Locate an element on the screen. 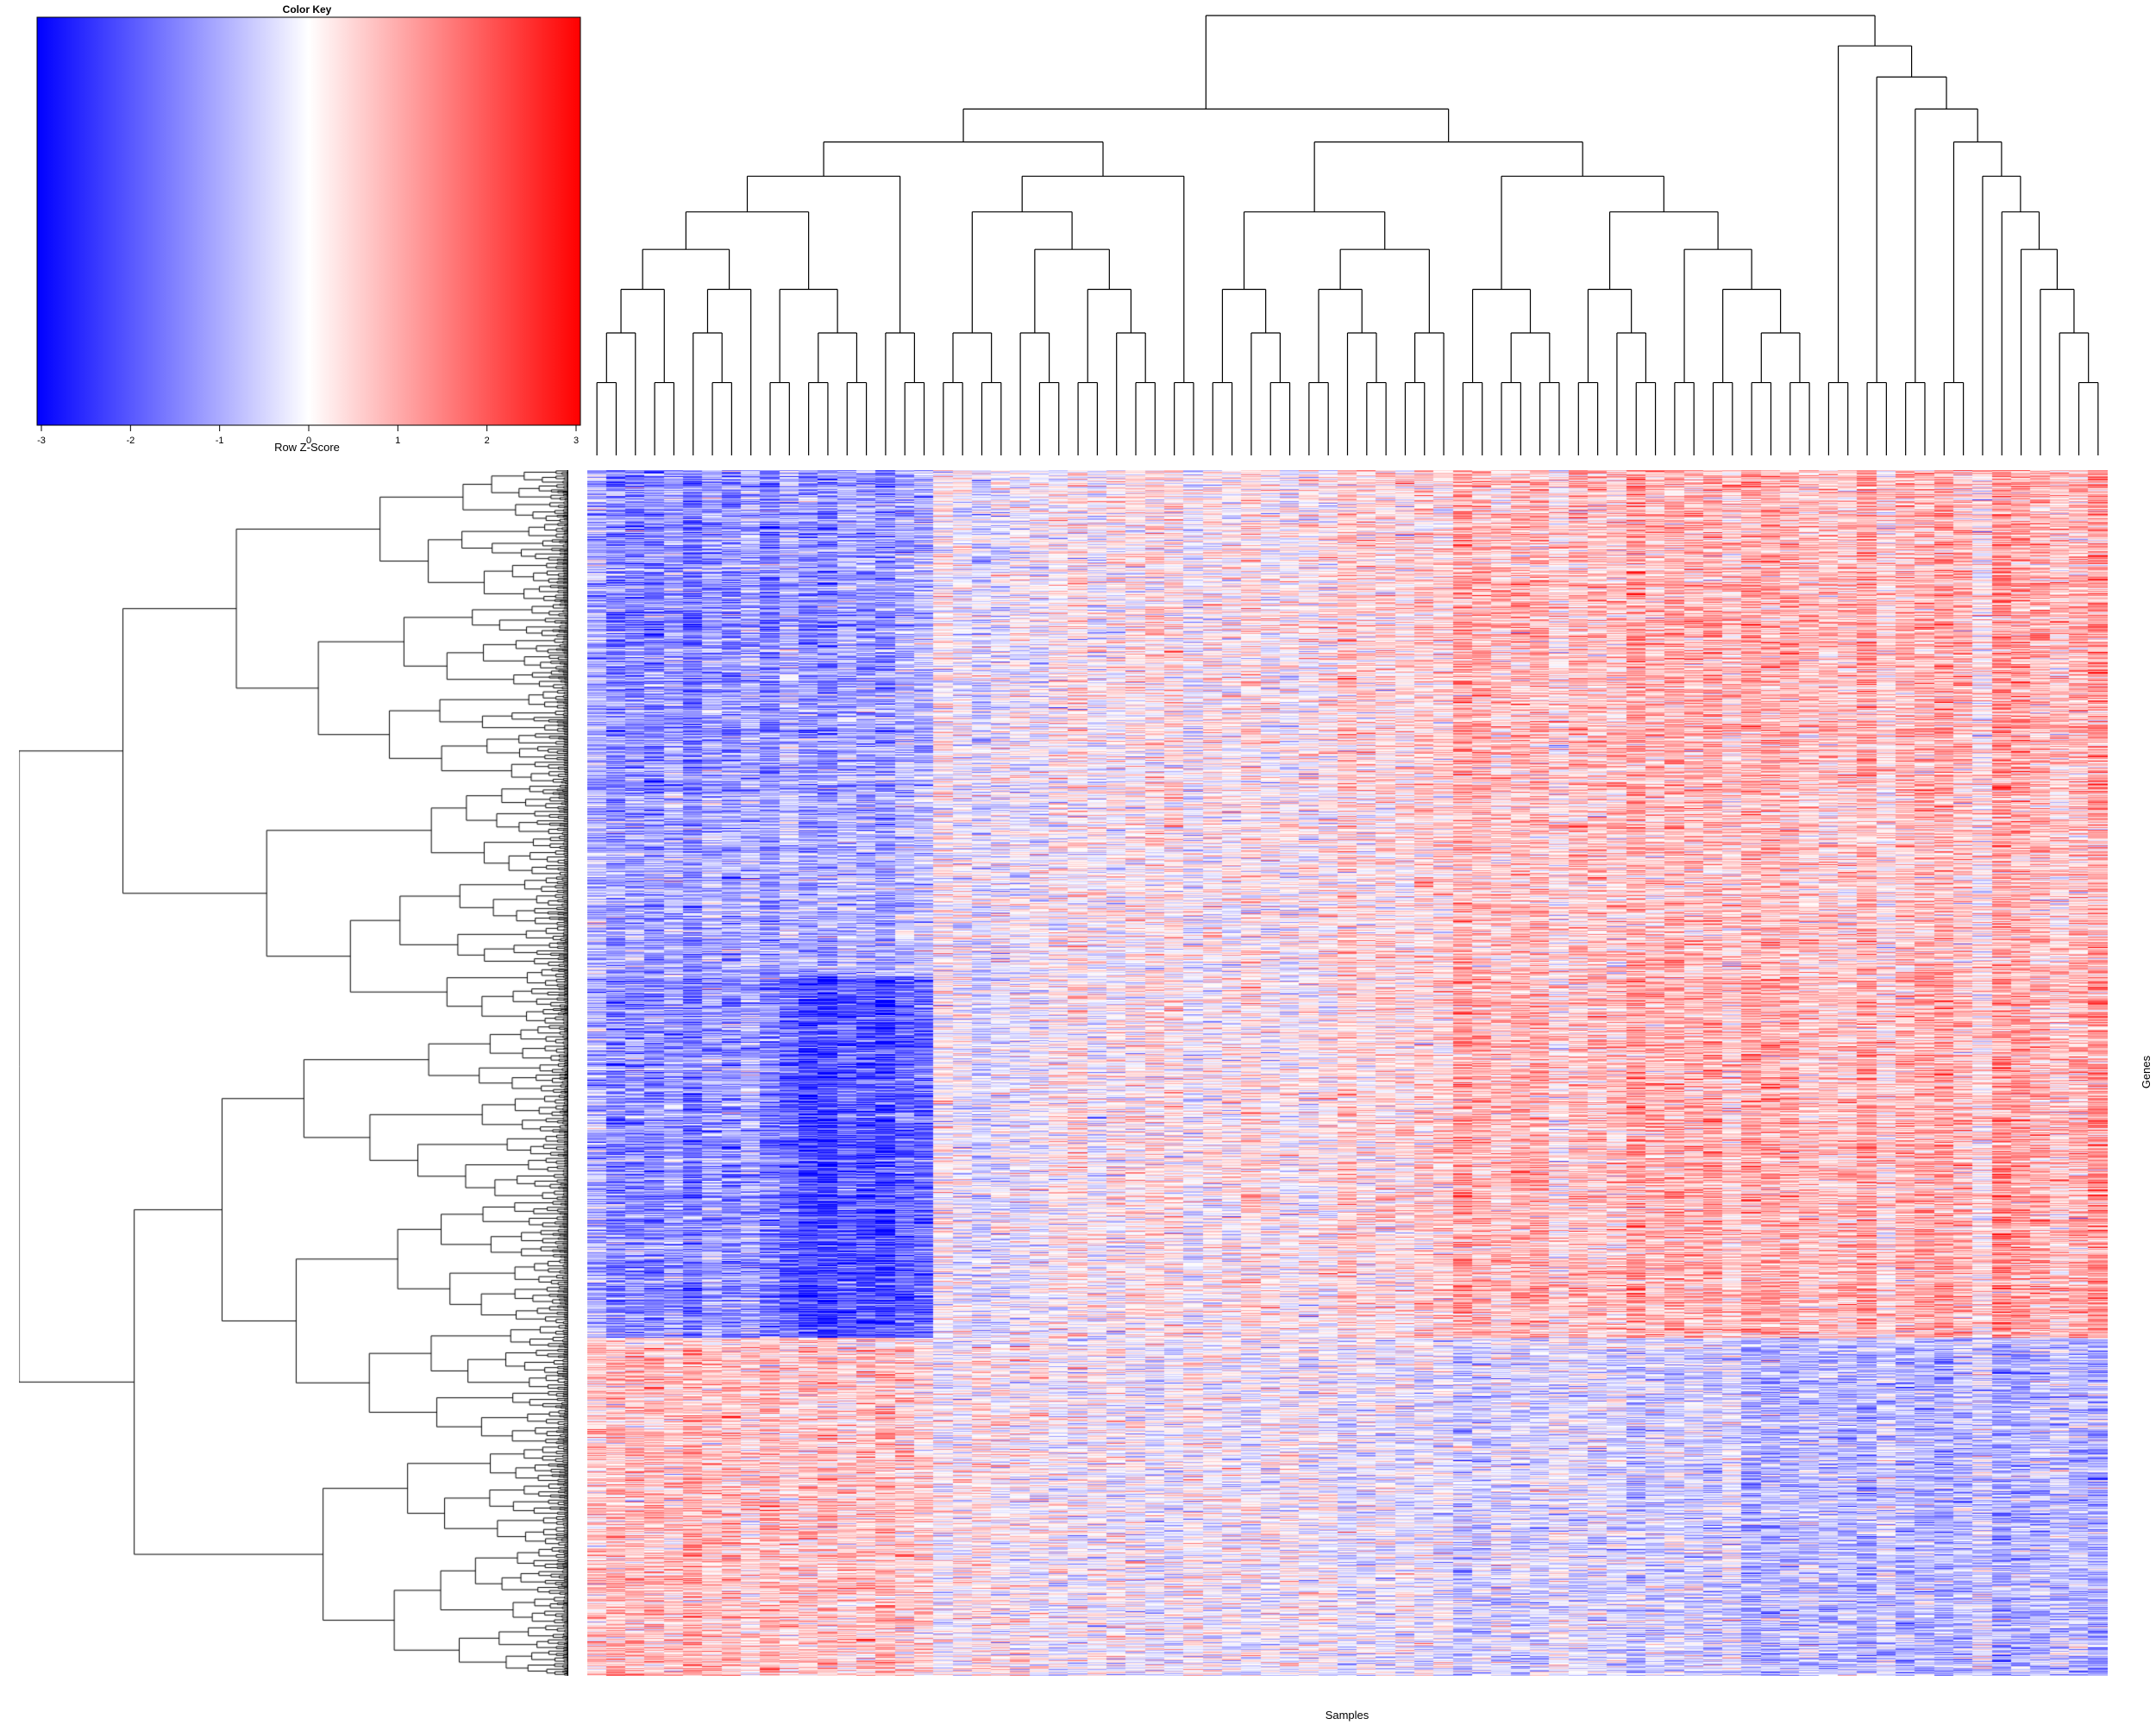 This screenshot has width=2156, height=1725. color-key-tick-label: -2 is located at coordinates (130, 441).